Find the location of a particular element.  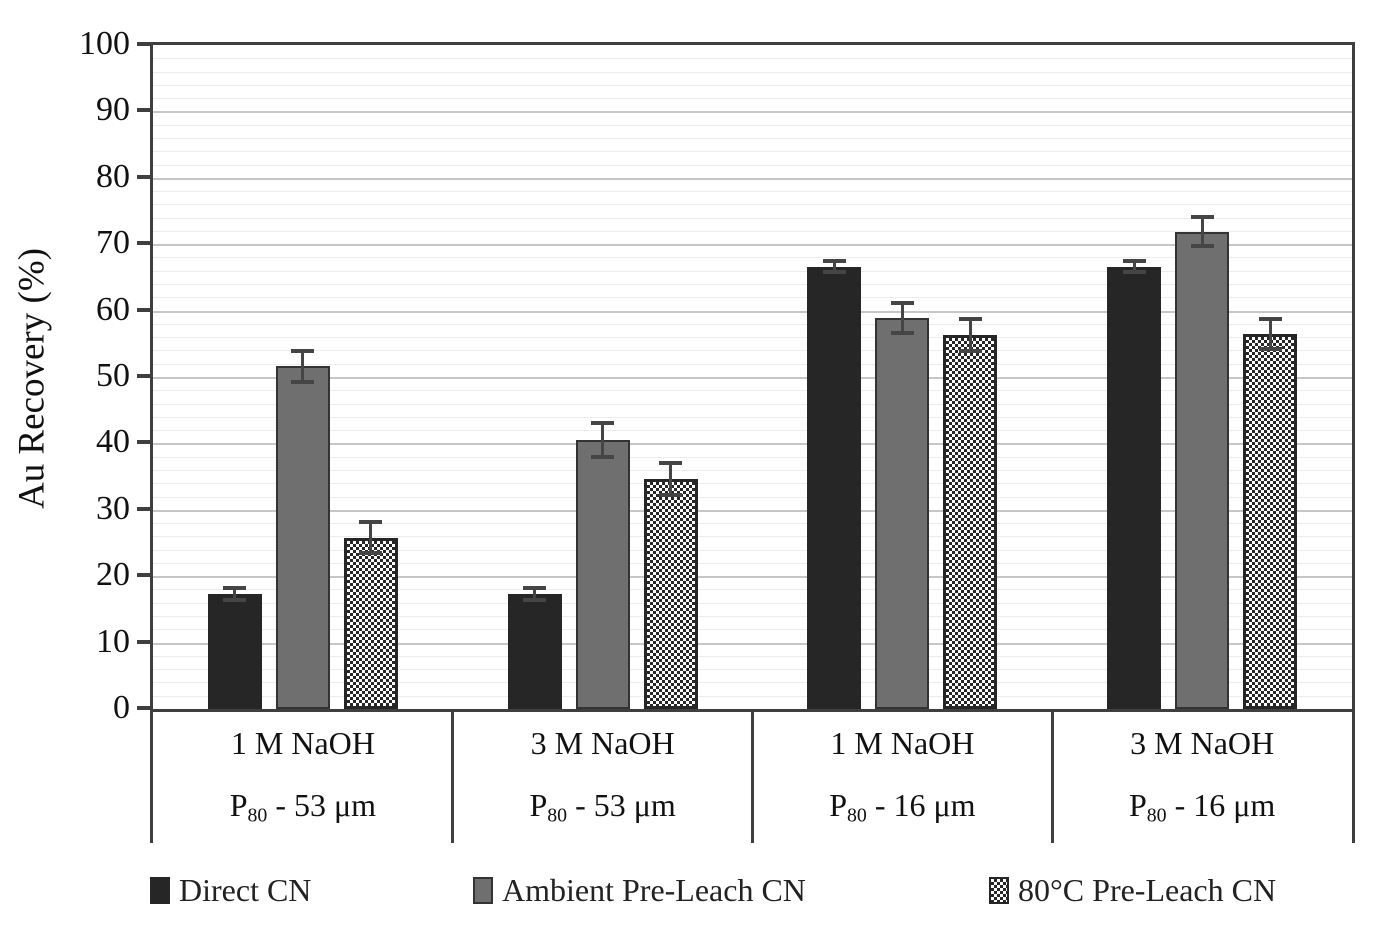

category-label-group2: 3 M NaOH P80 - 53 μm is located at coordinates (603, 776).